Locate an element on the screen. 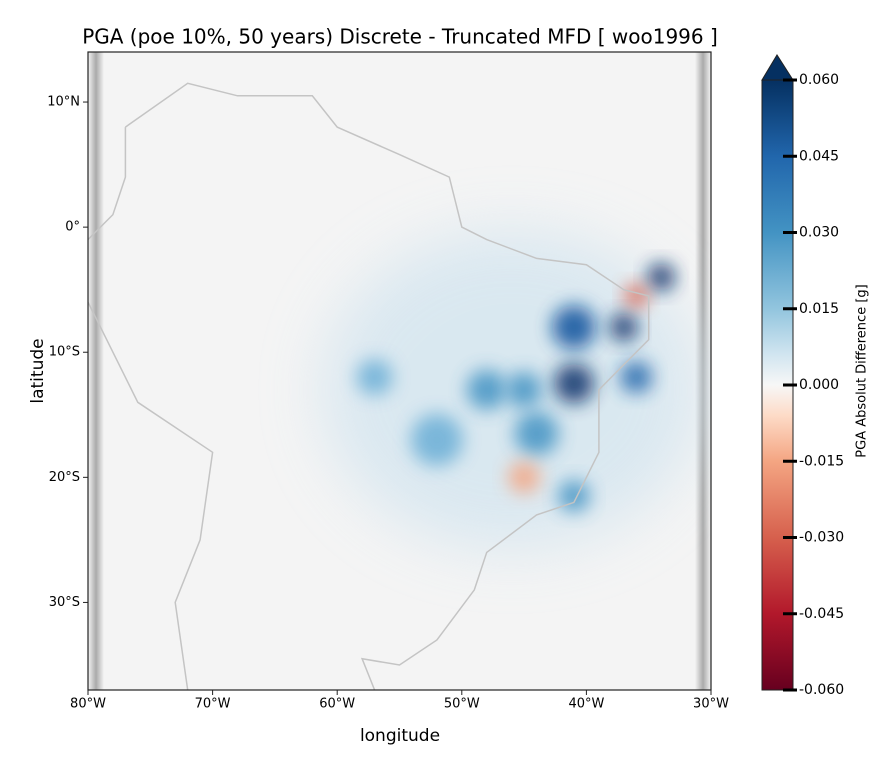 The height and width of the screenshot is (766, 893). colorbar-tick-label: -0.060 is located at coordinates (821, 690).